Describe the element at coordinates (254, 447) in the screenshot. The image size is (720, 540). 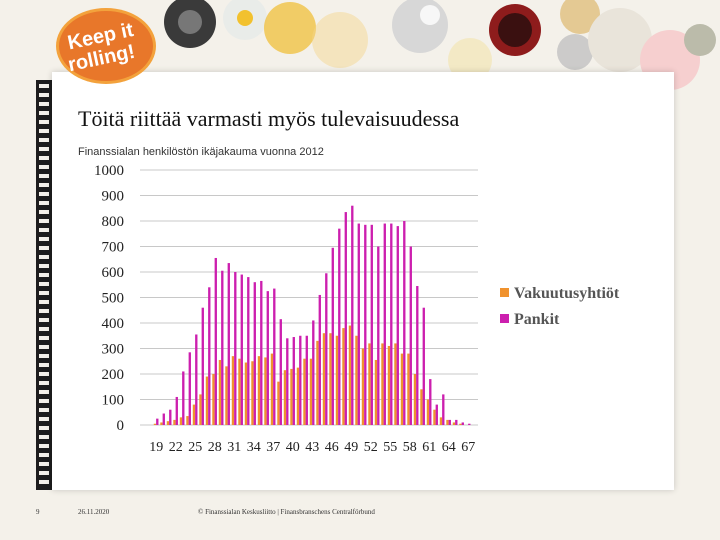
I see `x-tick-label: 34` at that location.